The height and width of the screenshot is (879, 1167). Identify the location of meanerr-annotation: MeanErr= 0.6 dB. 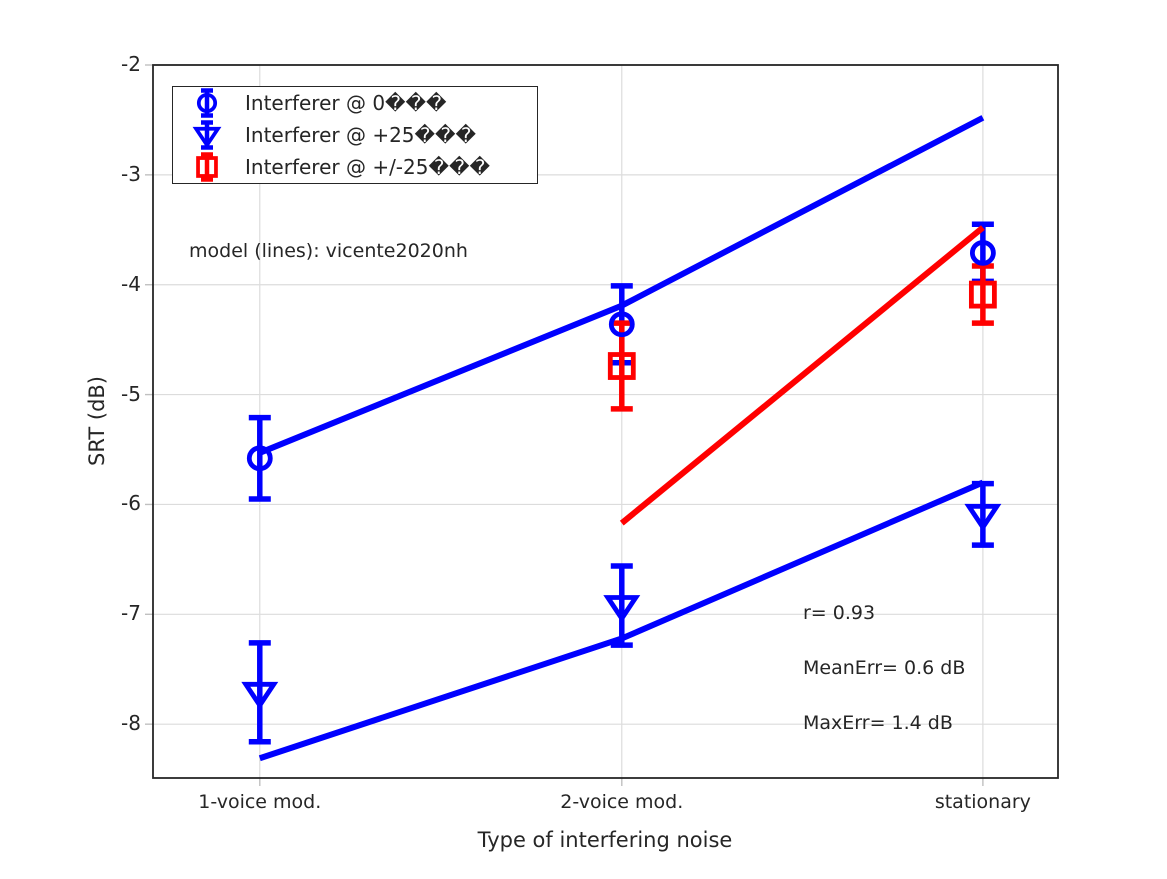
(884, 668).